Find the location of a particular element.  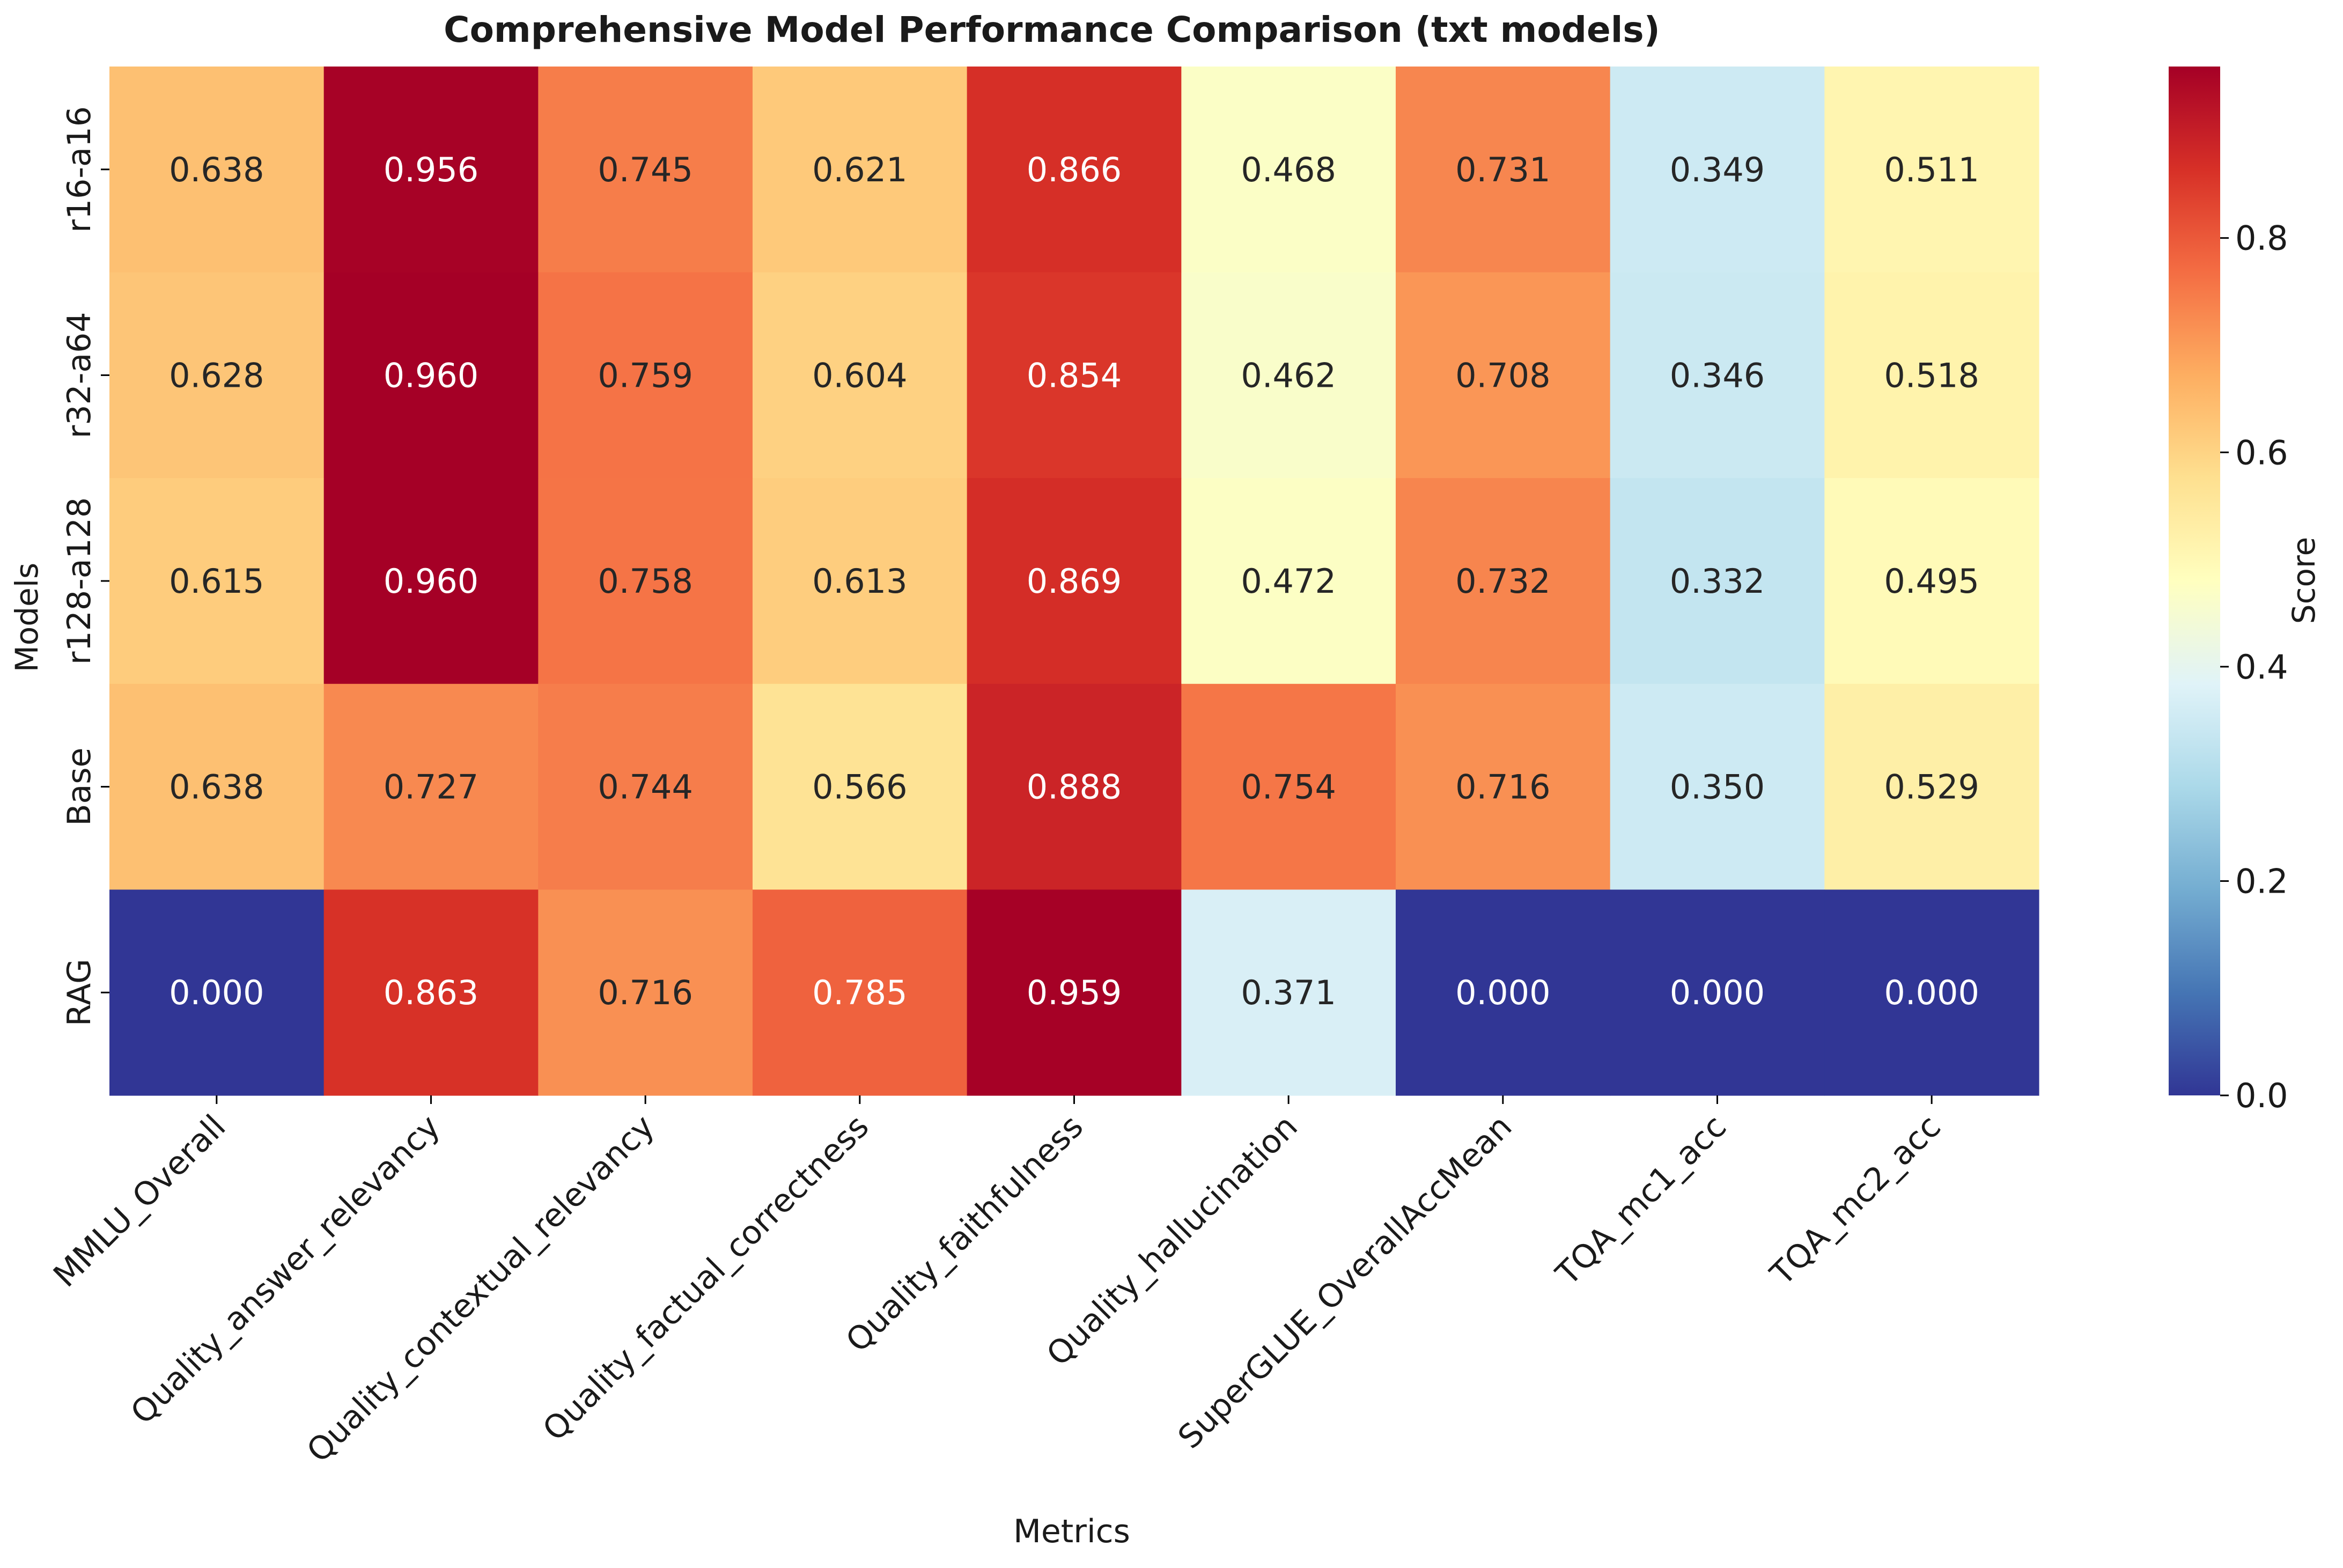

y-tick-label: r32-a64 is located at coordinates (79, 375).